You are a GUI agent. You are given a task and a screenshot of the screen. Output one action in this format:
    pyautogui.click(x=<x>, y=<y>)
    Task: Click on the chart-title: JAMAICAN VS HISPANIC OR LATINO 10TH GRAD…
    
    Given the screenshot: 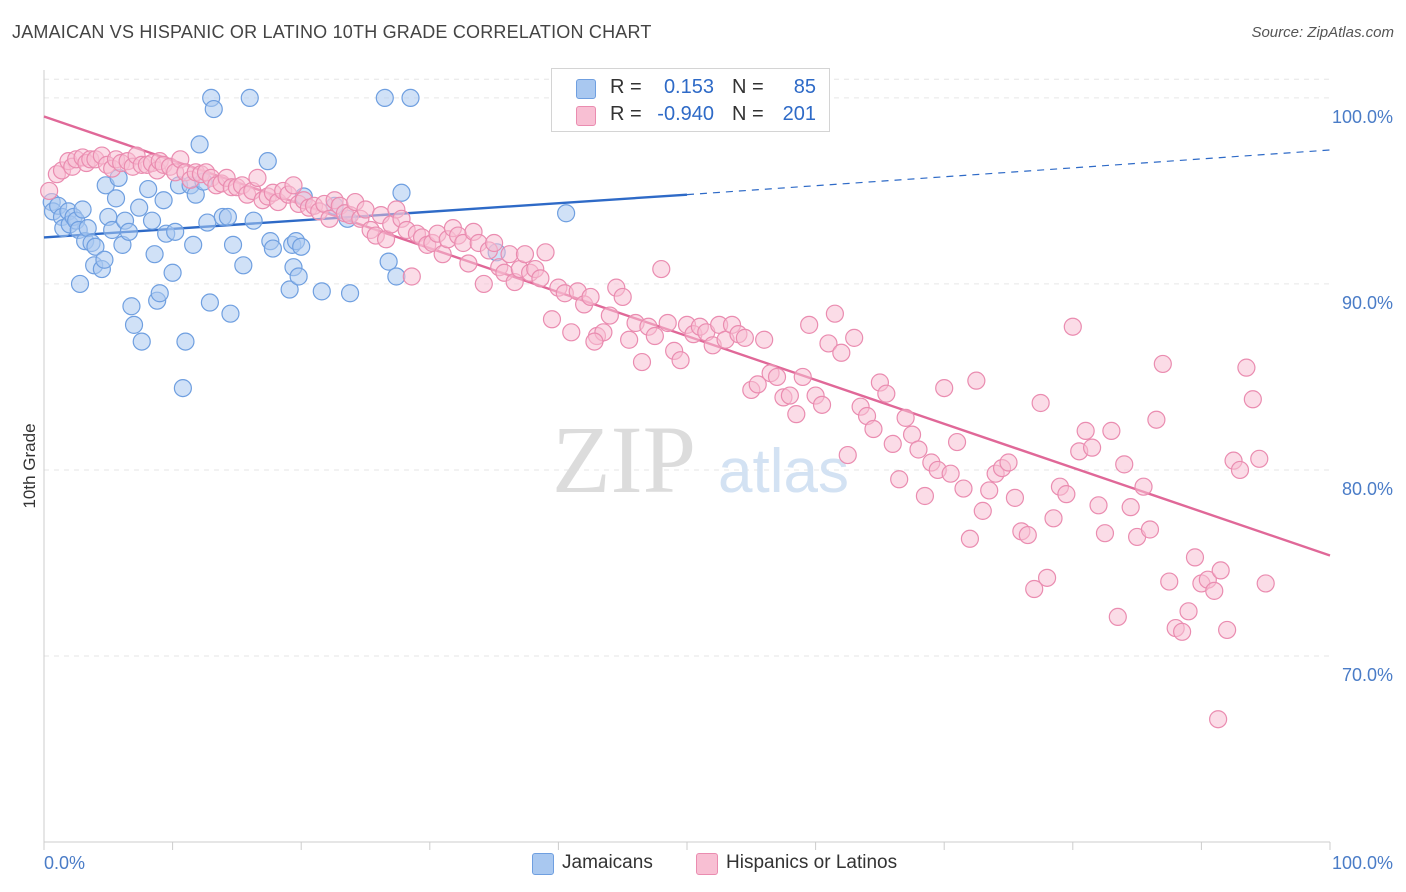 What is the action you would take?
    pyautogui.click(x=332, y=32)
    